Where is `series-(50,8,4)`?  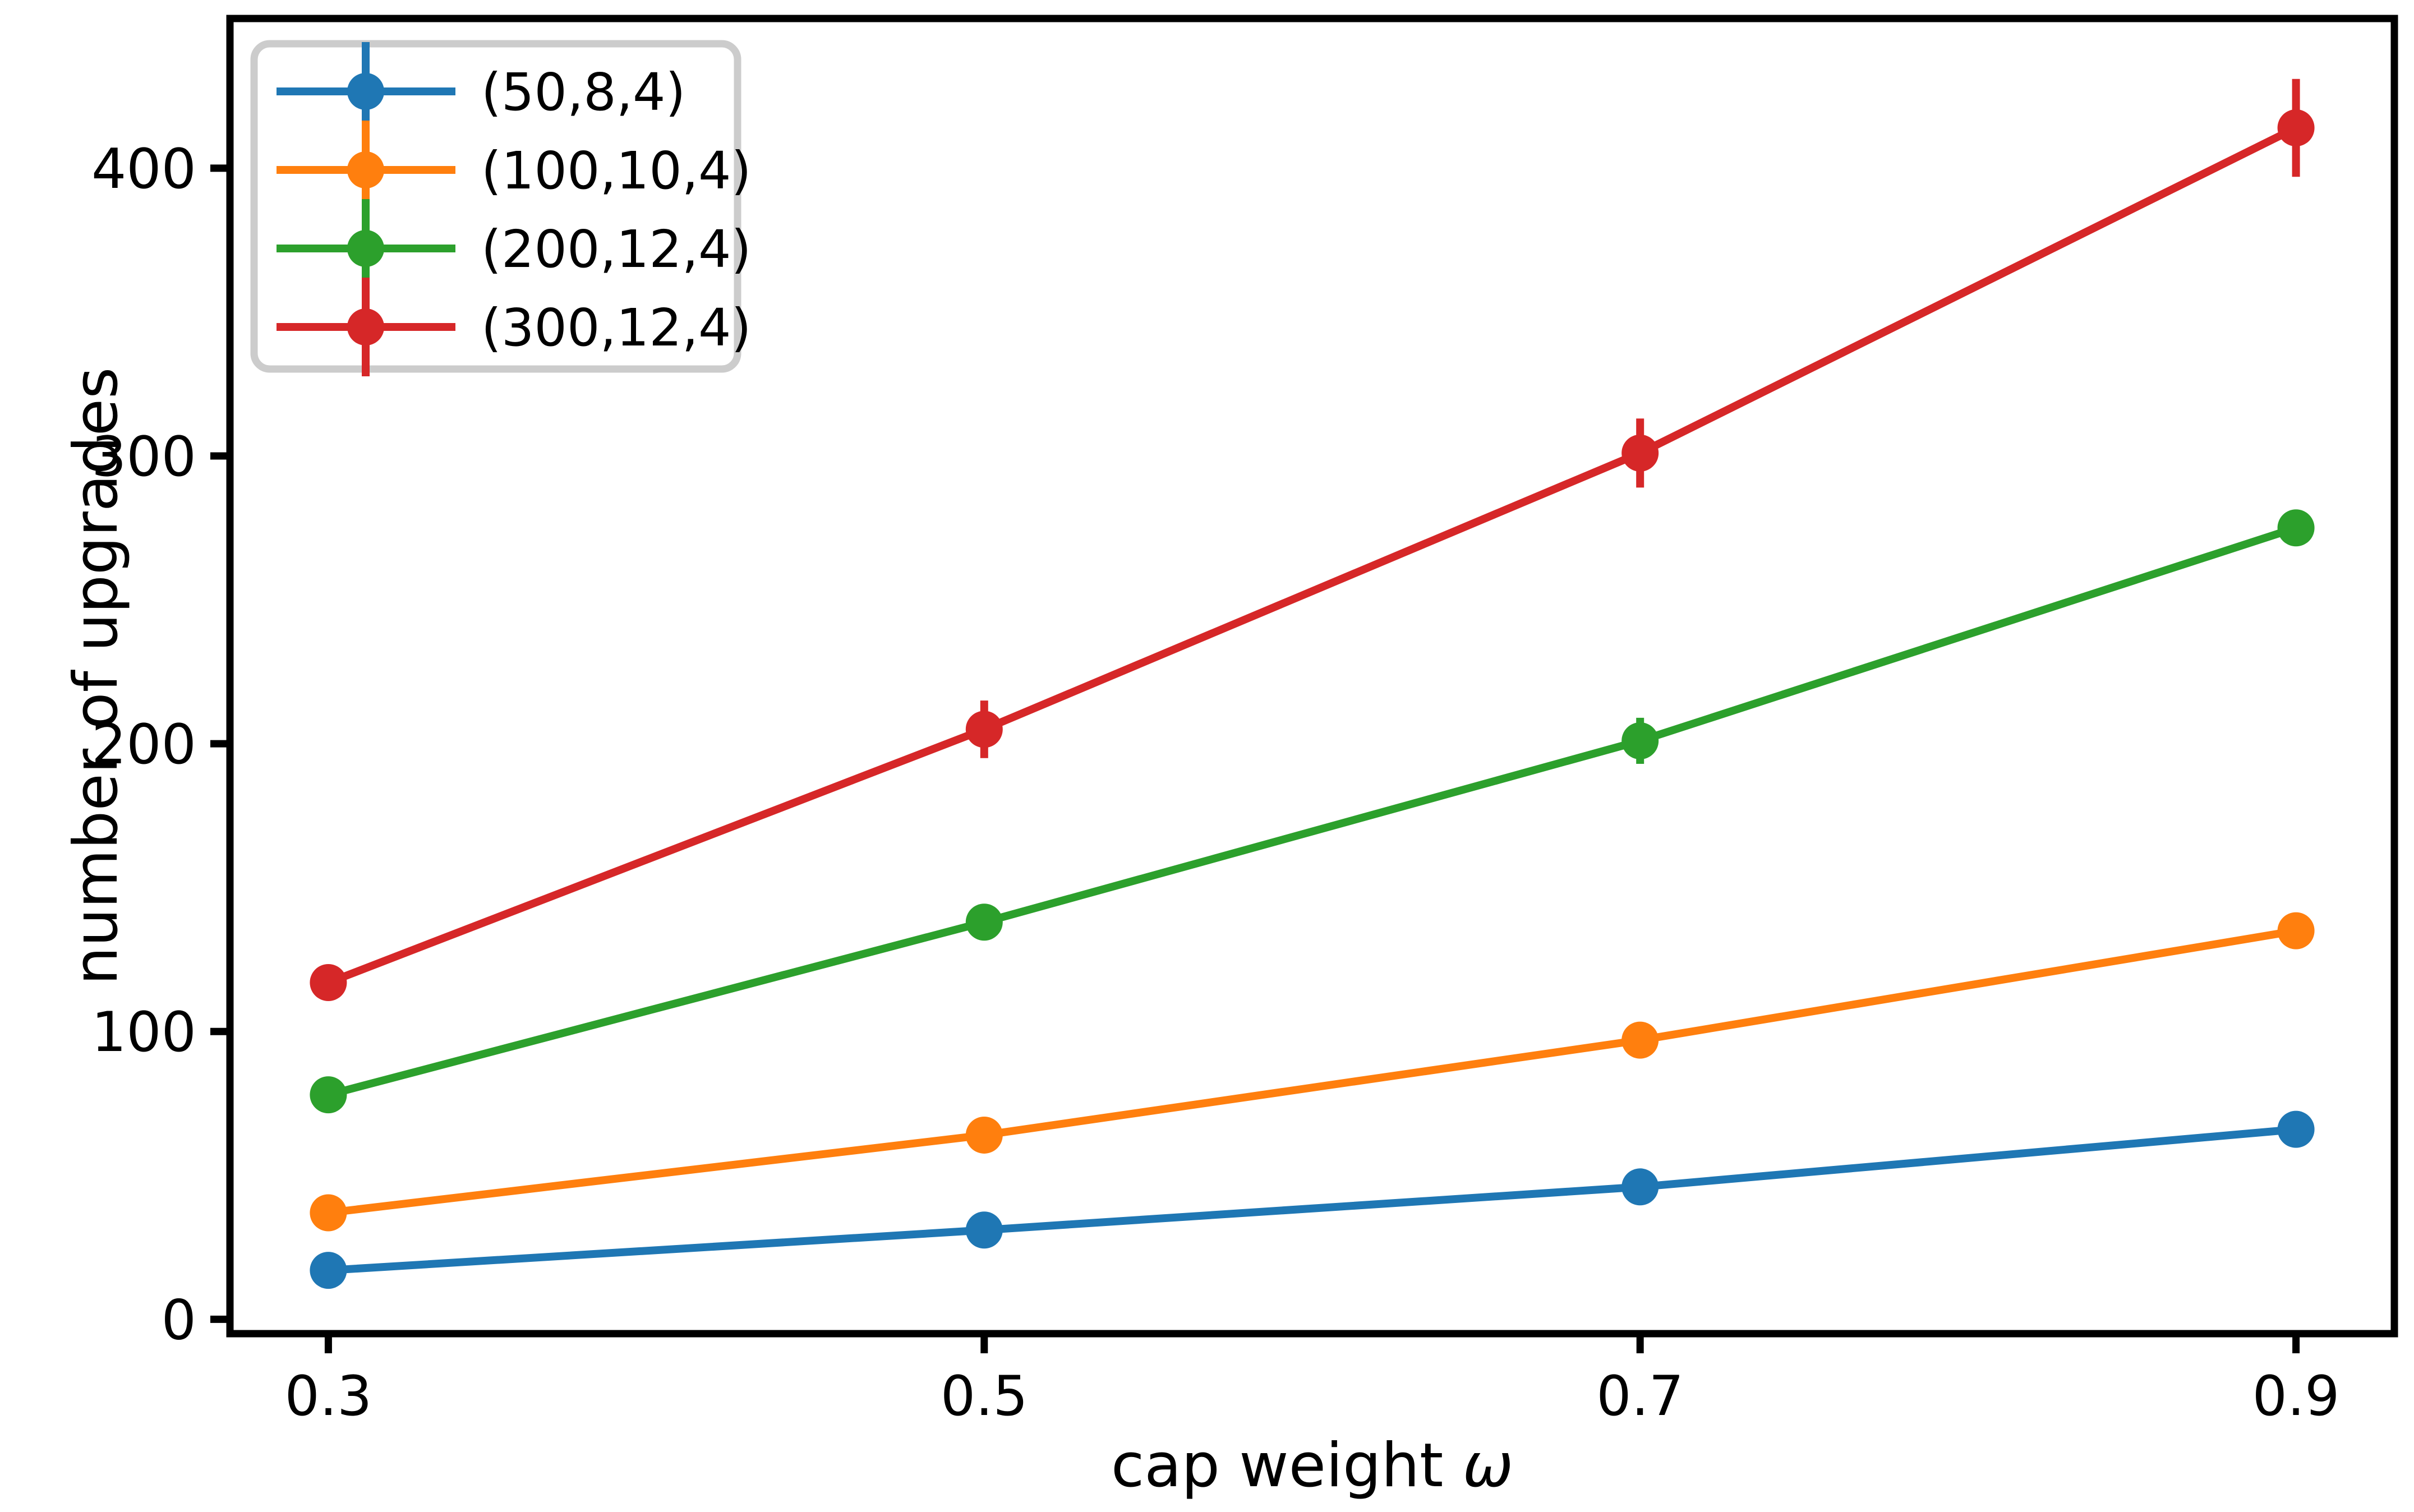
series-(50,8,4) is located at coordinates (1312, 1199).